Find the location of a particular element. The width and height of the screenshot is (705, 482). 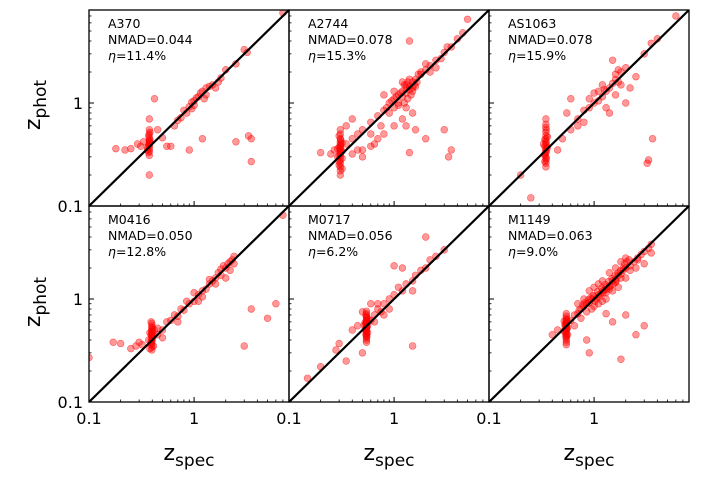

nmad-value: NMAD=0.050 is located at coordinates (150, 235).